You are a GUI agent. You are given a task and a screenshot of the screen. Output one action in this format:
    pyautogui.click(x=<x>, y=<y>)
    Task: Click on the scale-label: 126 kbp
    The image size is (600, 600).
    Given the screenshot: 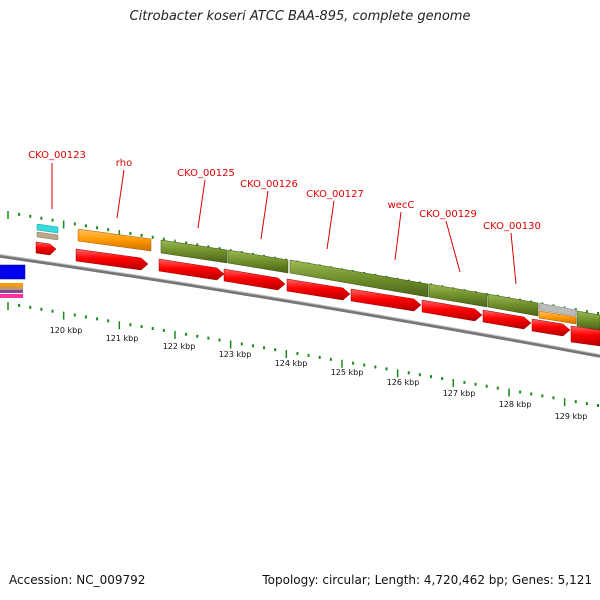 What is the action you would take?
    pyautogui.click(x=403, y=382)
    